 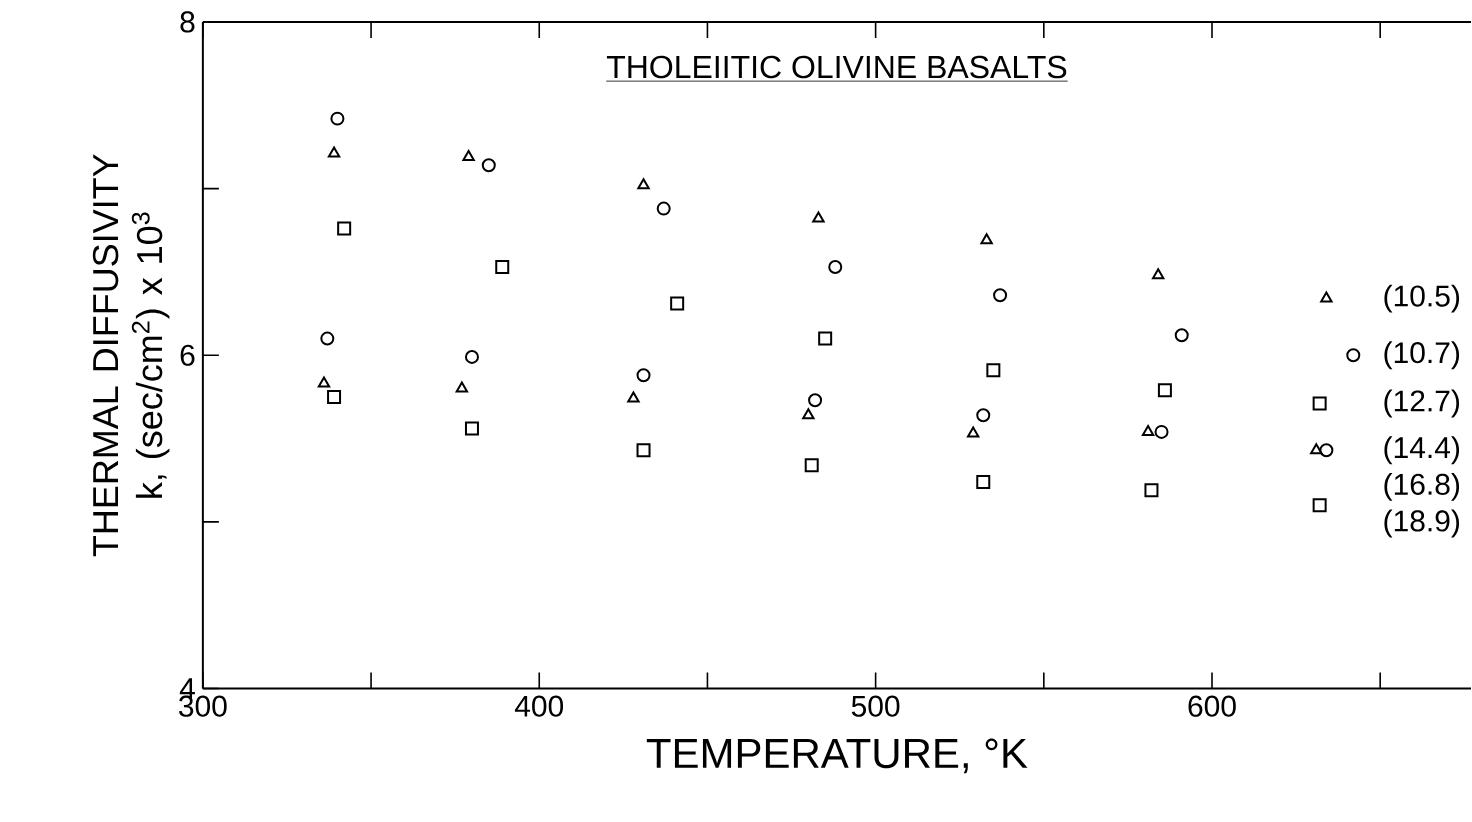 I want to click on x-axis-title: TEMPERATURE, °K, so click(x=837, y=755).